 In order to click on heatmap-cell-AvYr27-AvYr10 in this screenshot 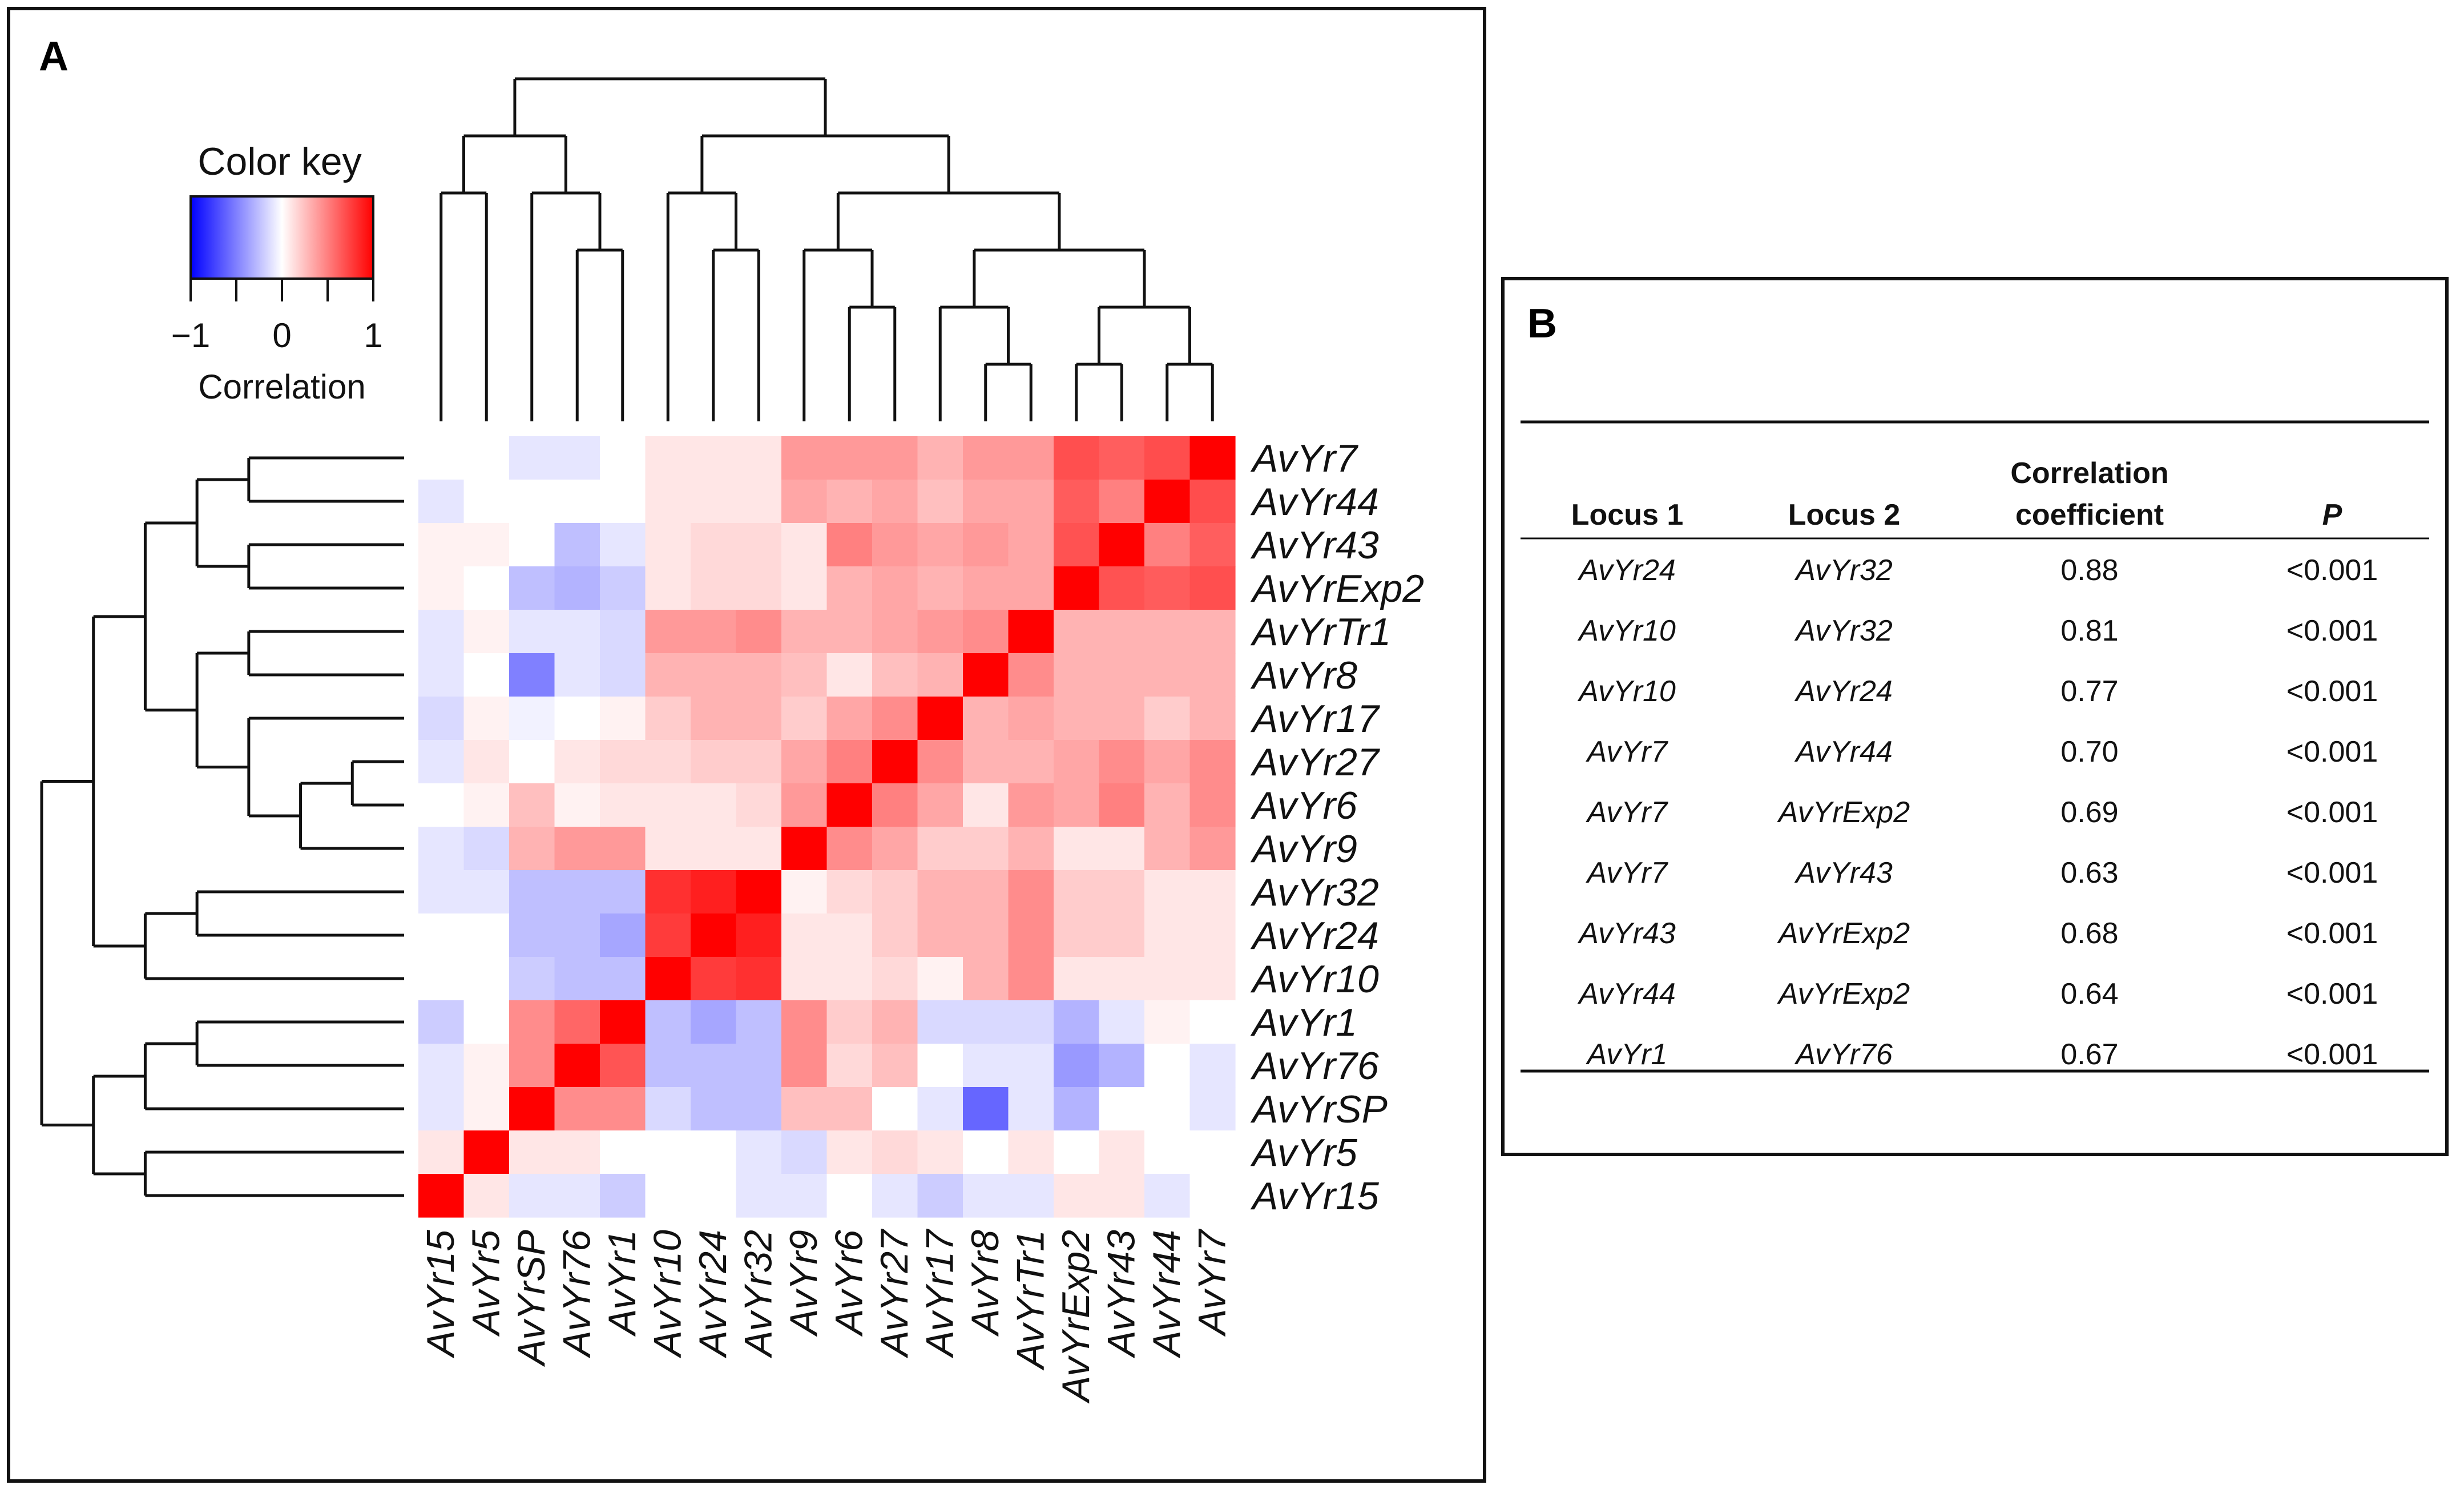, I will do `click(668, 762)`.